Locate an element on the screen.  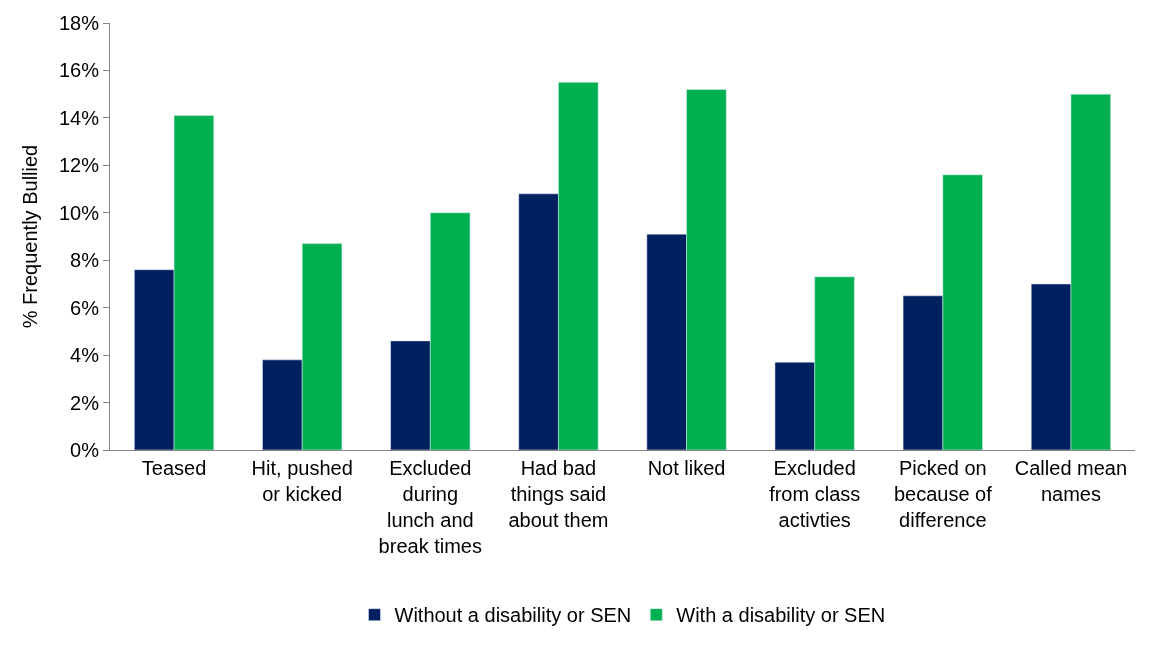
y-tick-label: 18% is located at coordinates (79, 23).